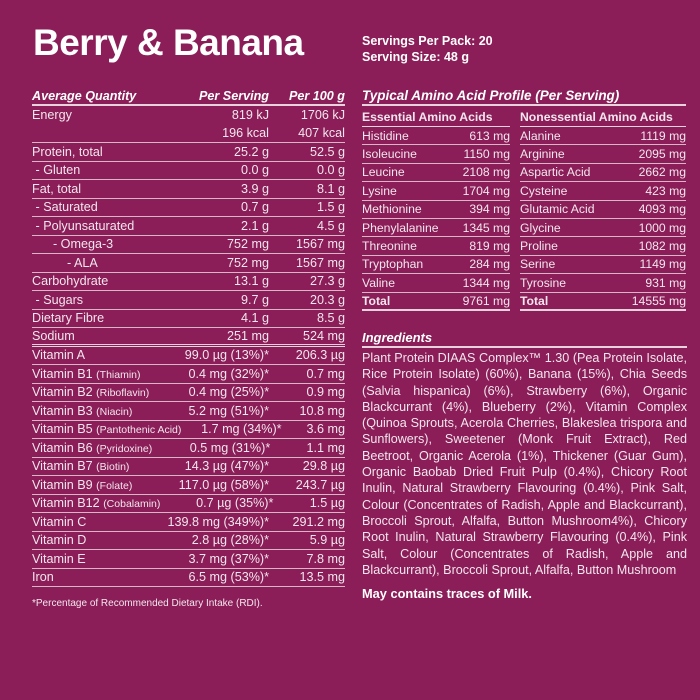  I want to click on vitamin-row: Vitamin B7 (Biotin) 14.3 µg (47%)* 29.8 µg, so click(188, 467).